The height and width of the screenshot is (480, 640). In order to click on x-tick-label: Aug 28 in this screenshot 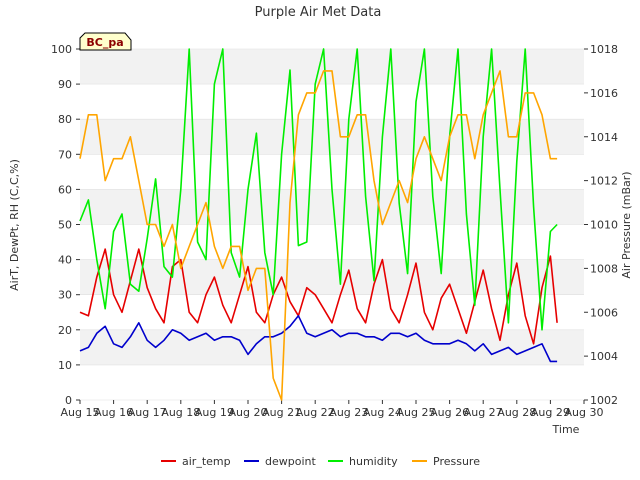, I will do `click(516, 412)`.